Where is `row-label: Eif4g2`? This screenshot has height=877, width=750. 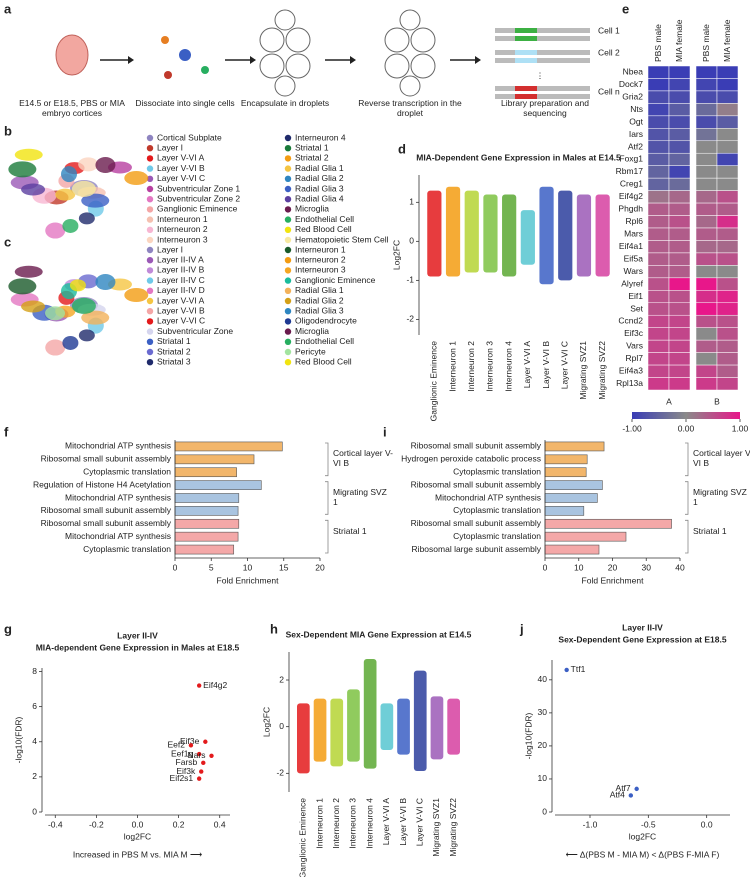
row-label: Eif4g2 is located at coordinates (631, 196).